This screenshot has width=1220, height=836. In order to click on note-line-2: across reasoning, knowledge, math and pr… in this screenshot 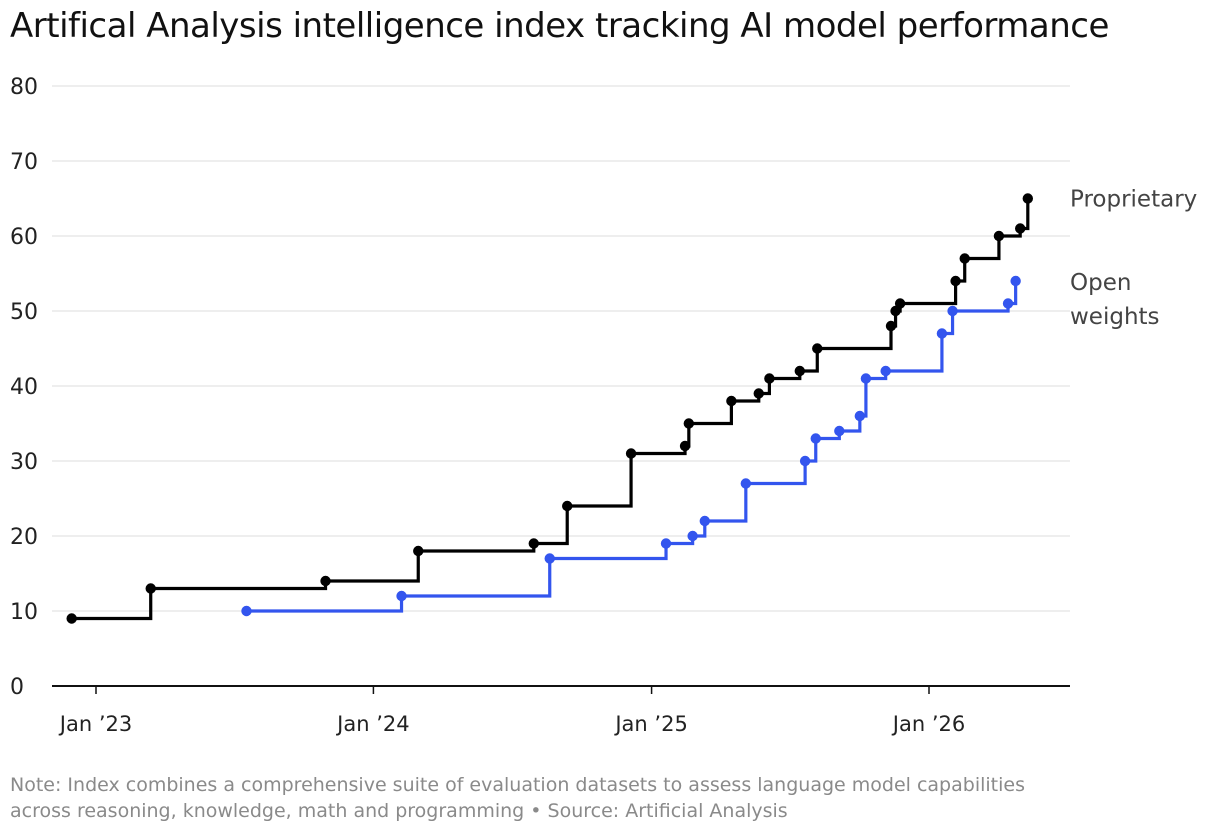, I will do `click(399, 811)`.